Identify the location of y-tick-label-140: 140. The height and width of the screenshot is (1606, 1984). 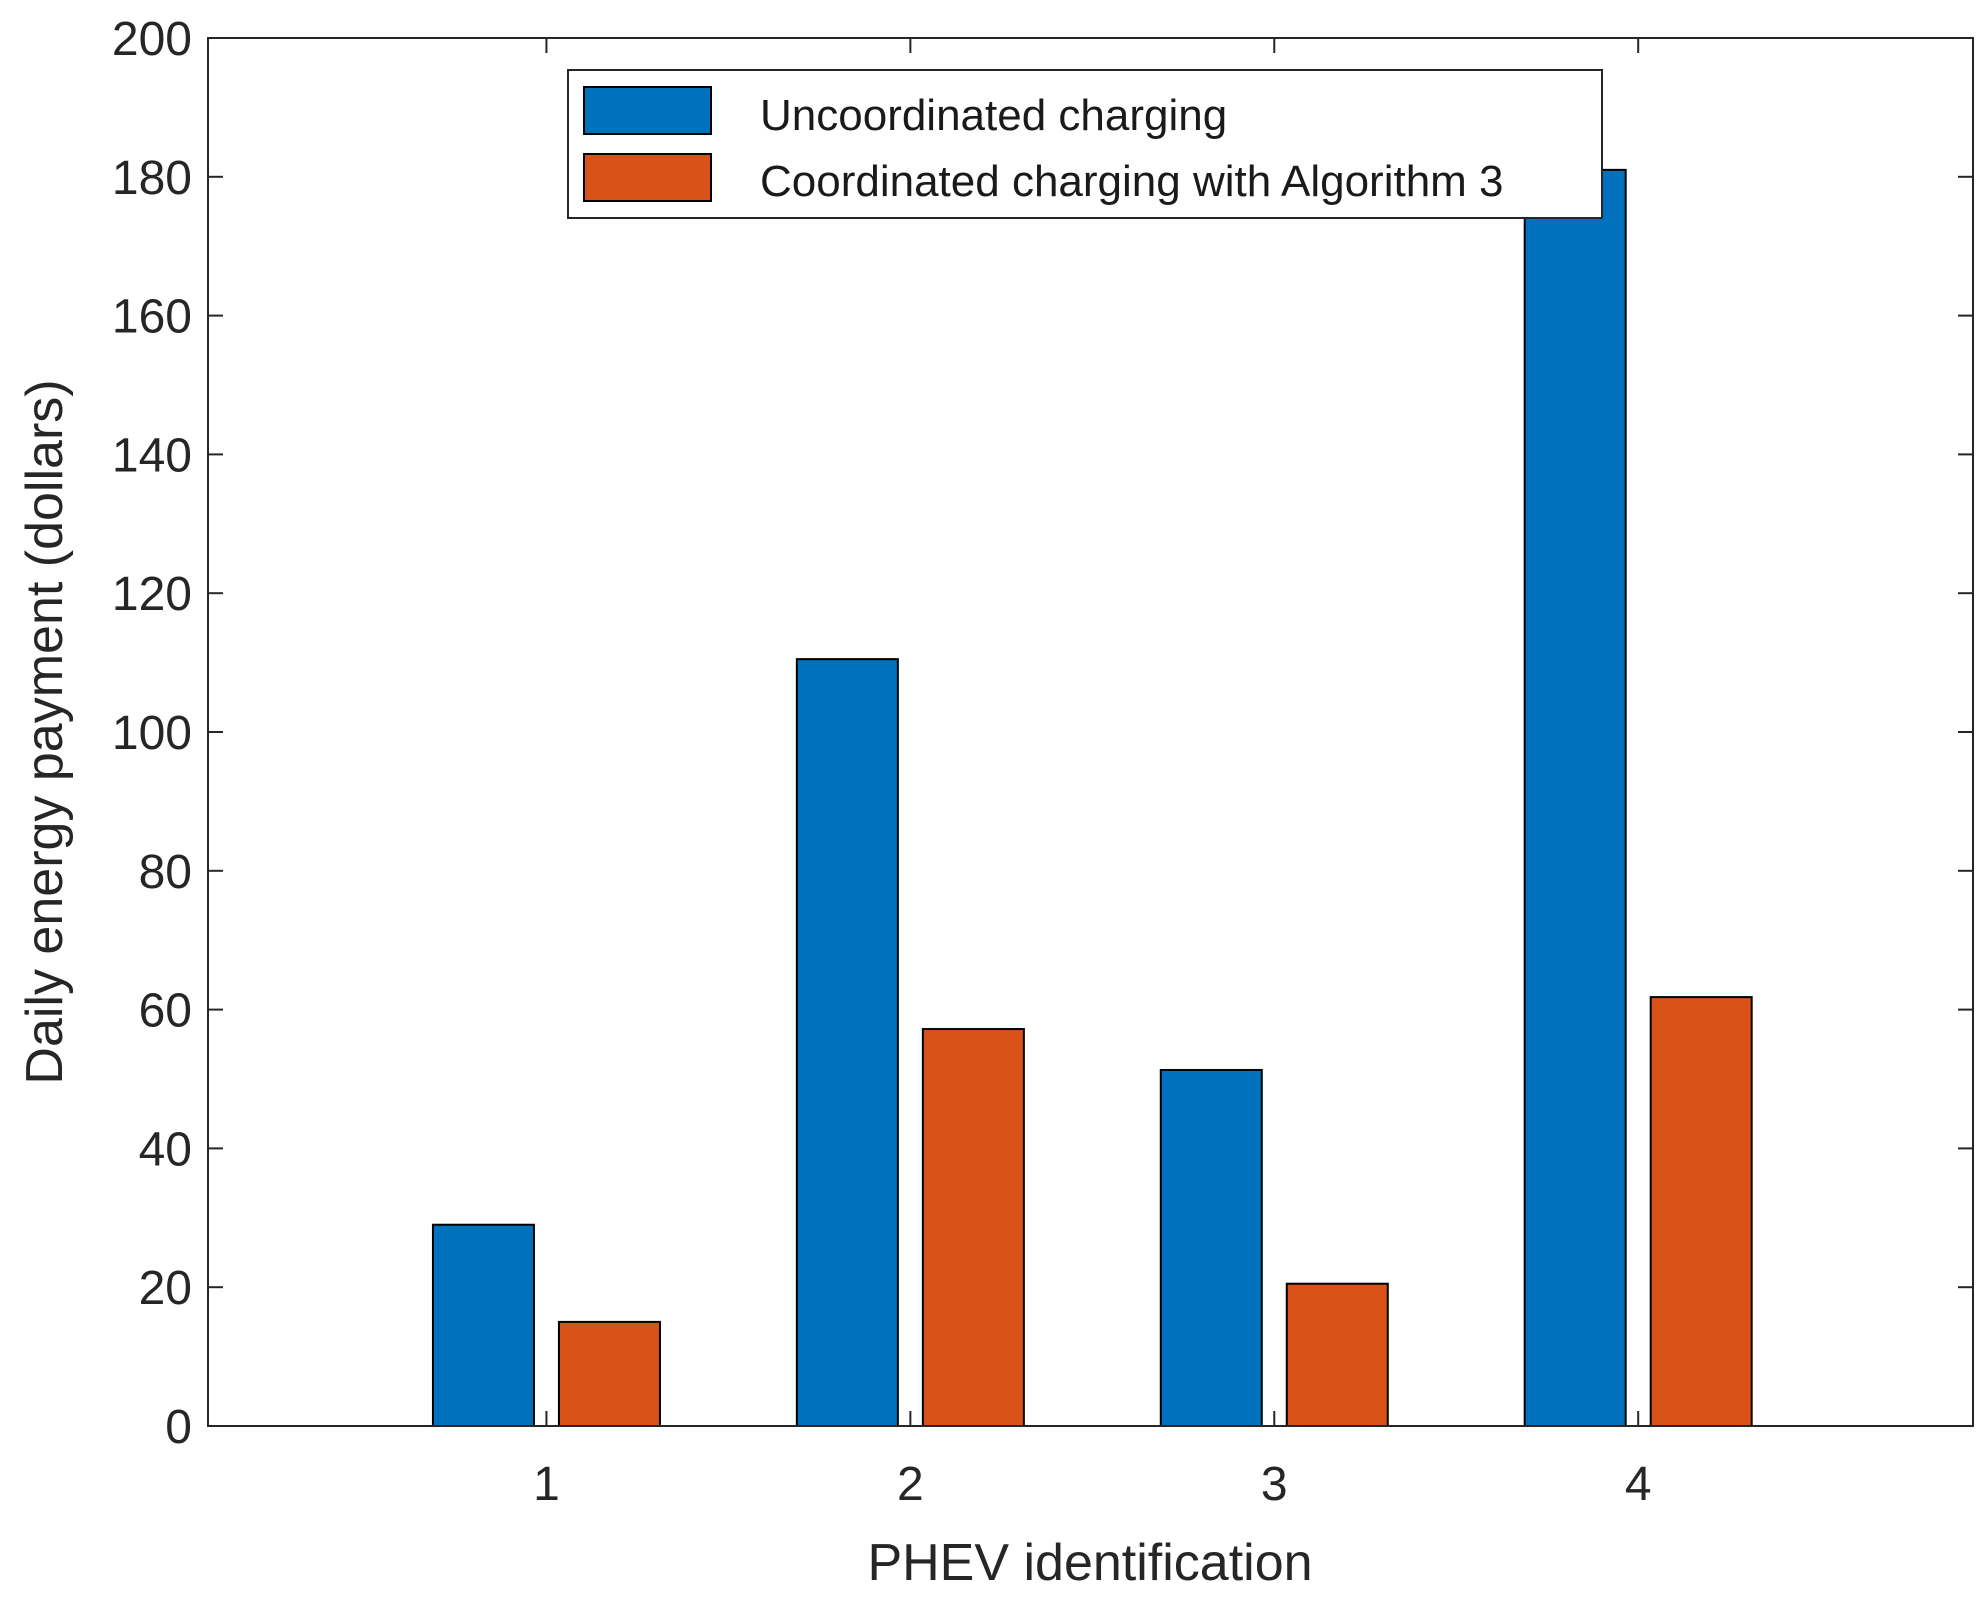
(152, 455).